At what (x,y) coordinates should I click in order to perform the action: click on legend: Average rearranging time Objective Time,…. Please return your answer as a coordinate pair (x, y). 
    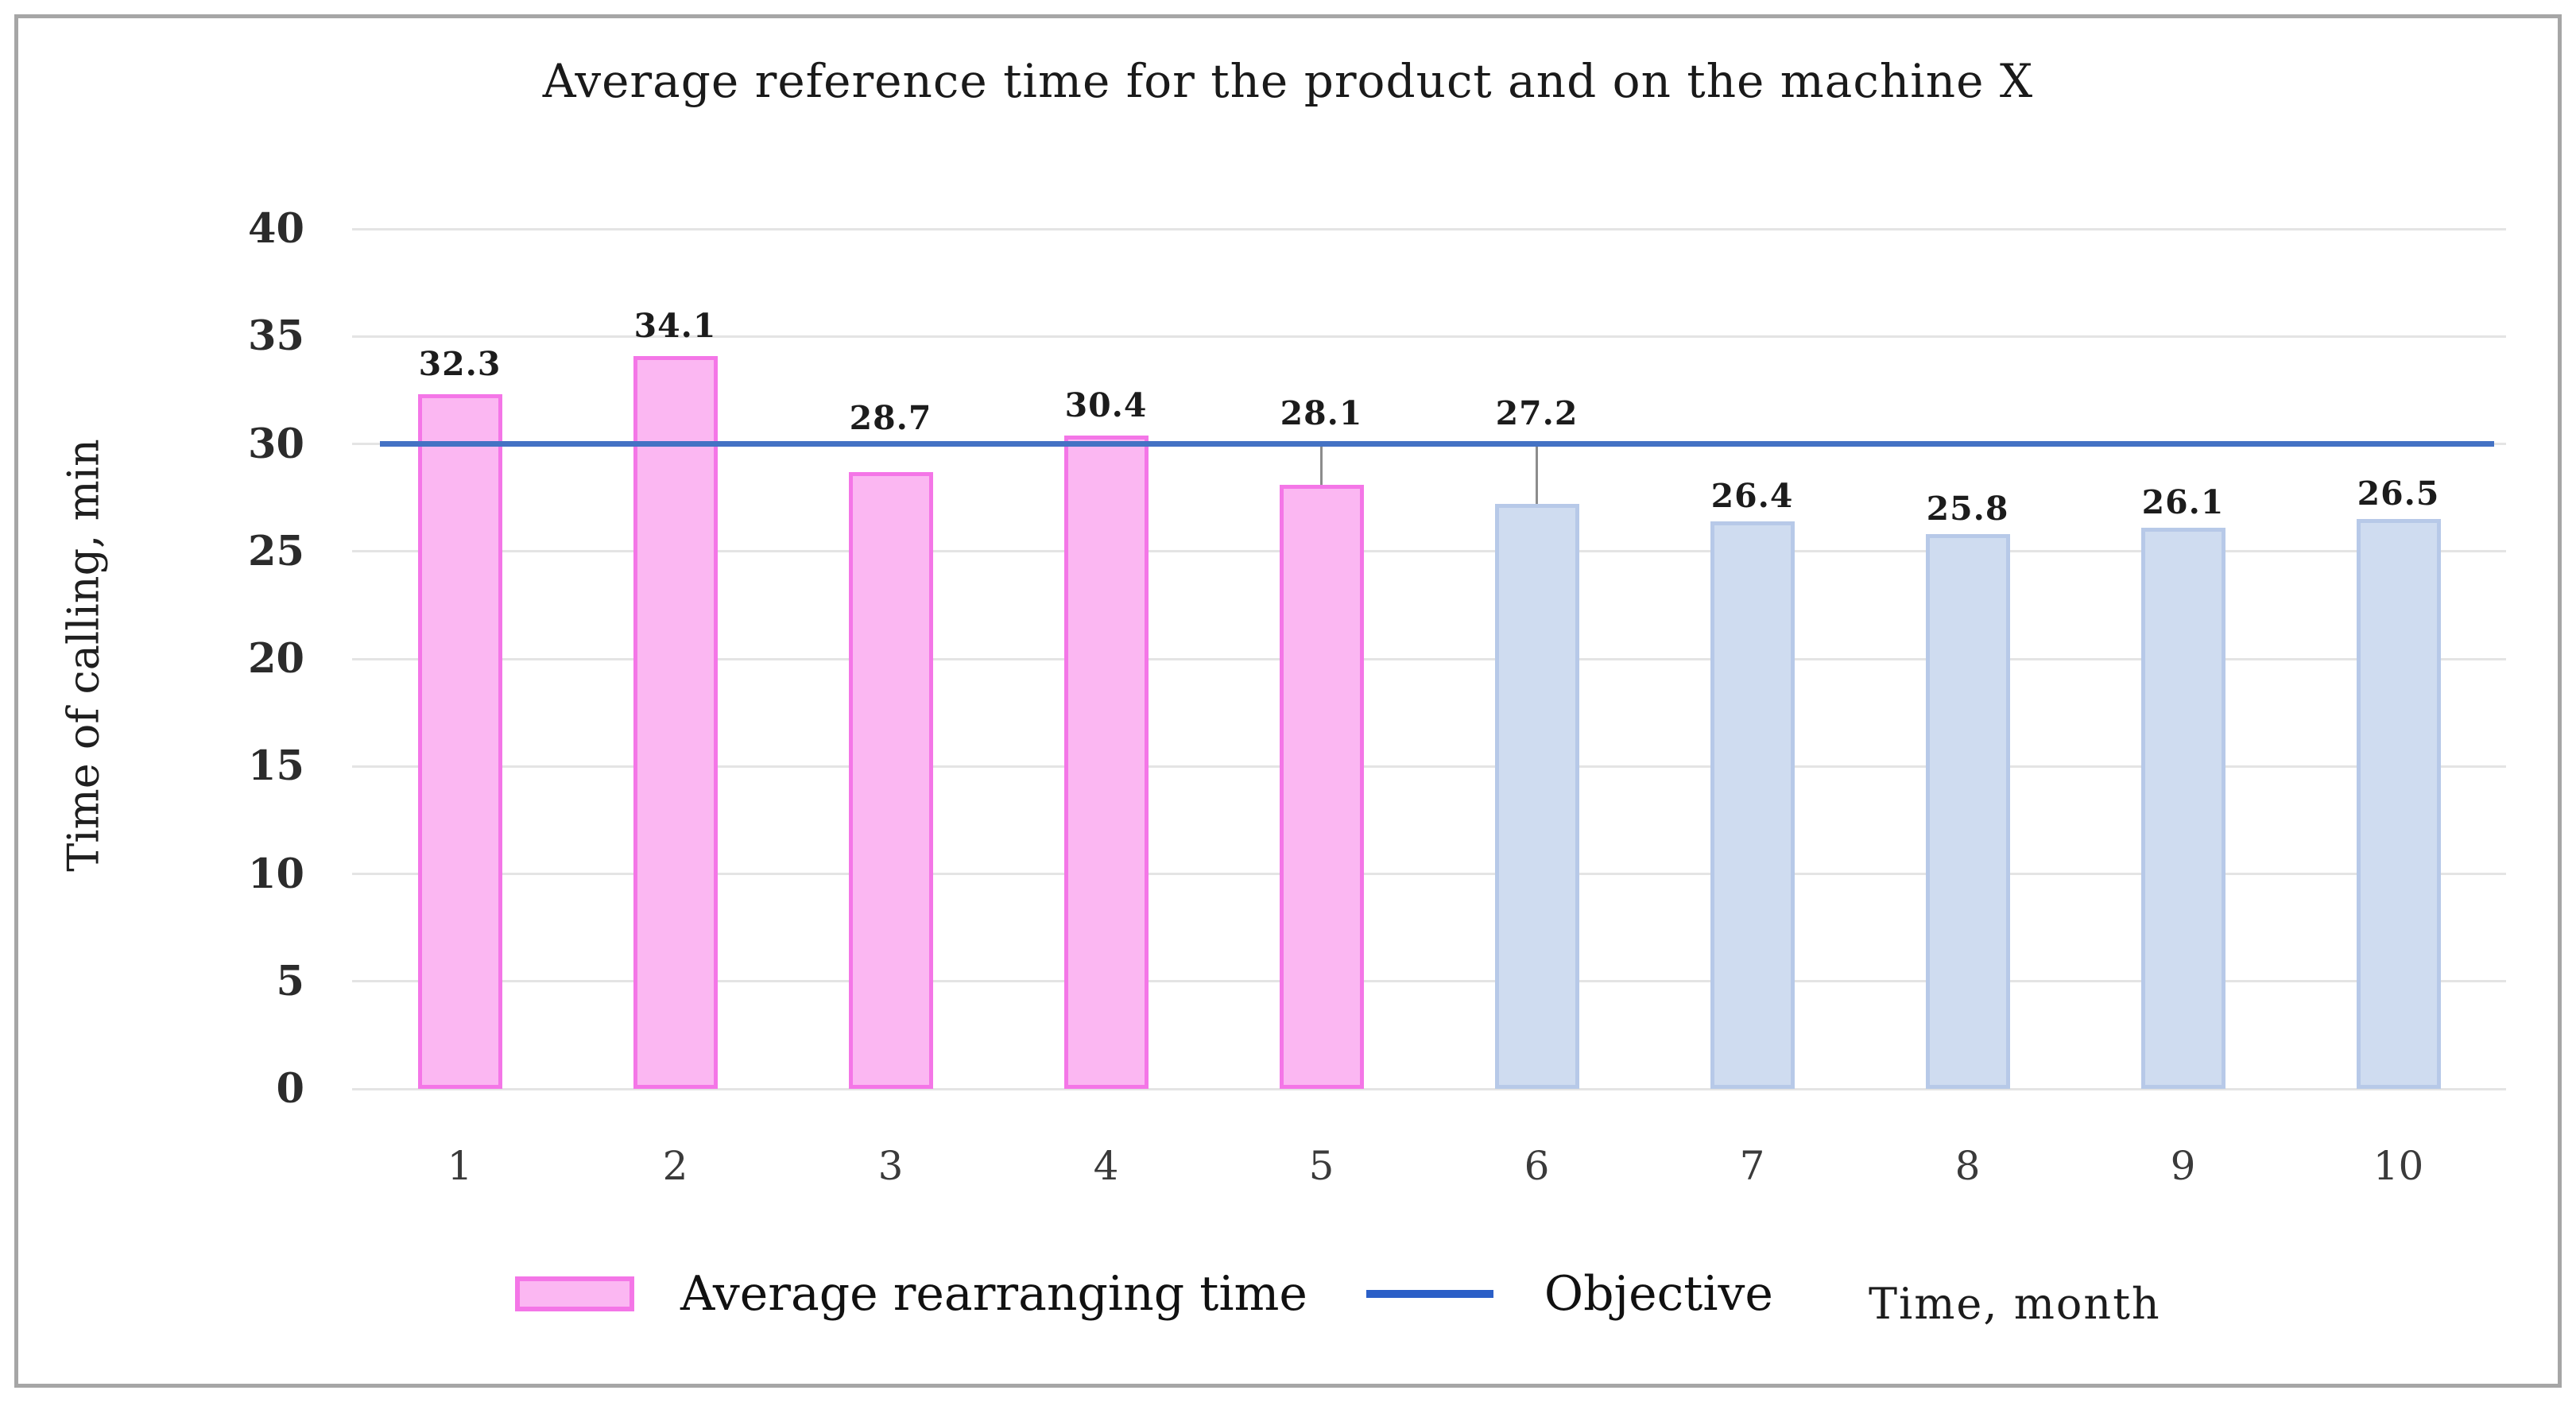
    Looking at the image, I should click on (1338, 1293).